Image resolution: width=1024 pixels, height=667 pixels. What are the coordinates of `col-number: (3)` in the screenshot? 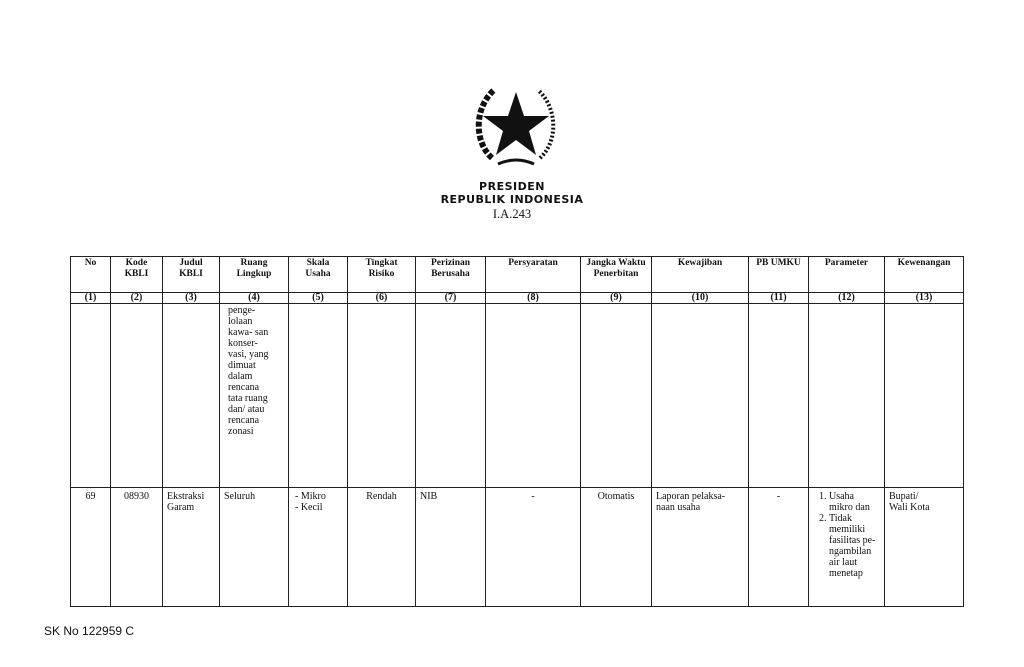 It's located at (191, 298).